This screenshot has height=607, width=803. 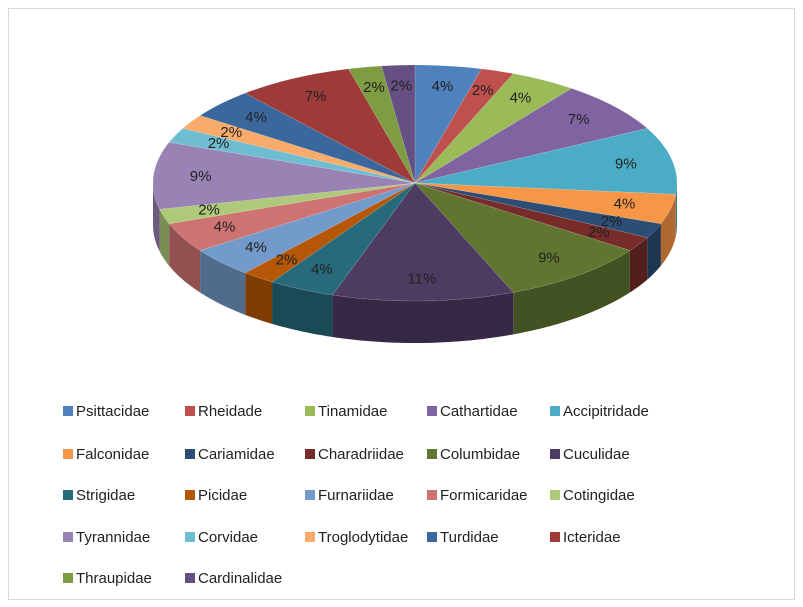 What do you see at coordinates (112, 454) in the screenshot?
I see `legend-label: Falconidae` at bounding box center [112, 454].